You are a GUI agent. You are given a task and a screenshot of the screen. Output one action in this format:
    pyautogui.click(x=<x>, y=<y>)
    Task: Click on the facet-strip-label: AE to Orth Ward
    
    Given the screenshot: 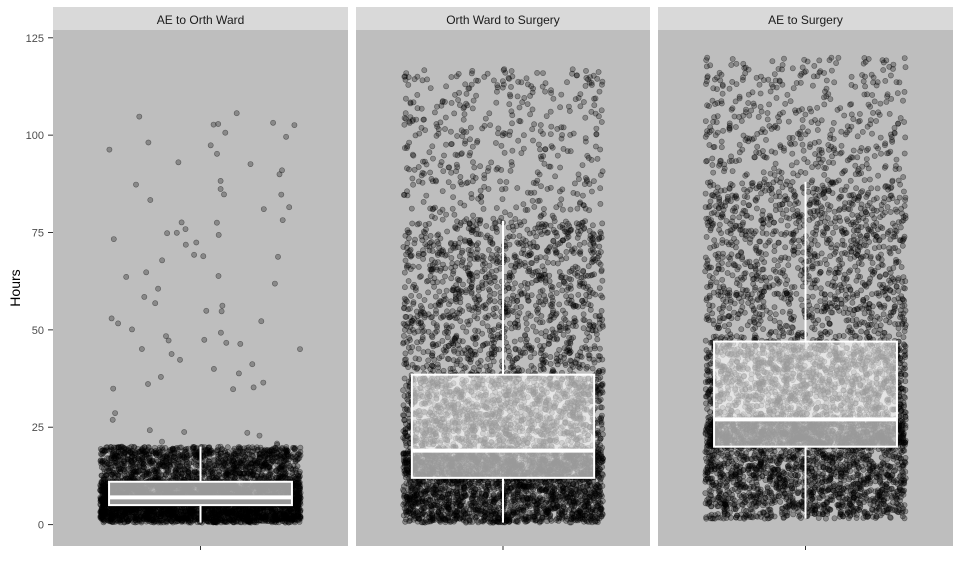 What is the action you would take?
    pyautogui.click(x=201, y=20)
    